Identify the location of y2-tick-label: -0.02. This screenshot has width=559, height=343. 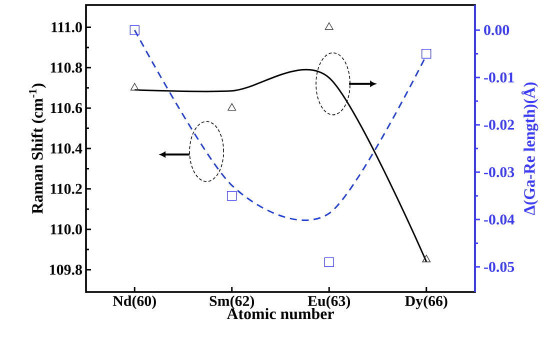
(499, 125).